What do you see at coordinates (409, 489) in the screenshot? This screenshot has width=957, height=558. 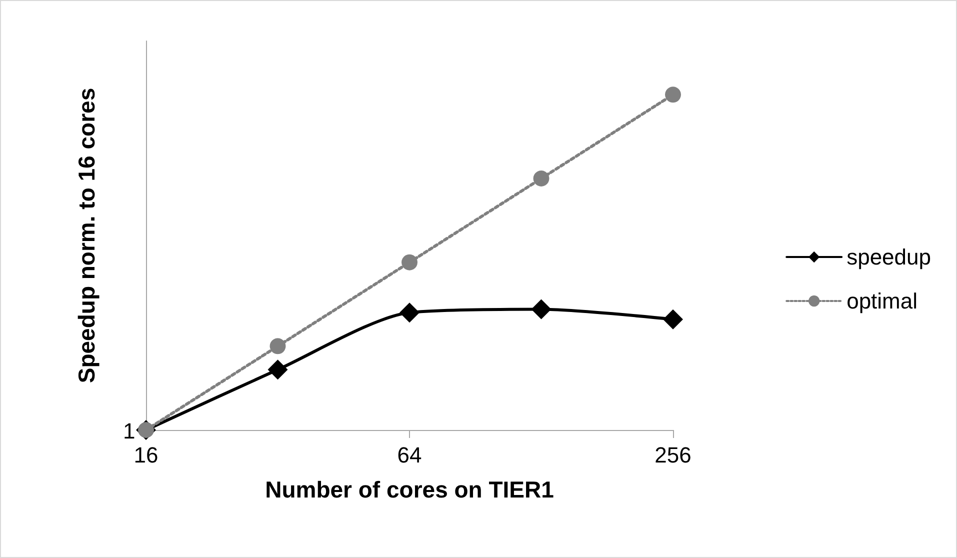 I see `x-axis-title: Number of cores on TIER1` at bounding box center [409, 489].